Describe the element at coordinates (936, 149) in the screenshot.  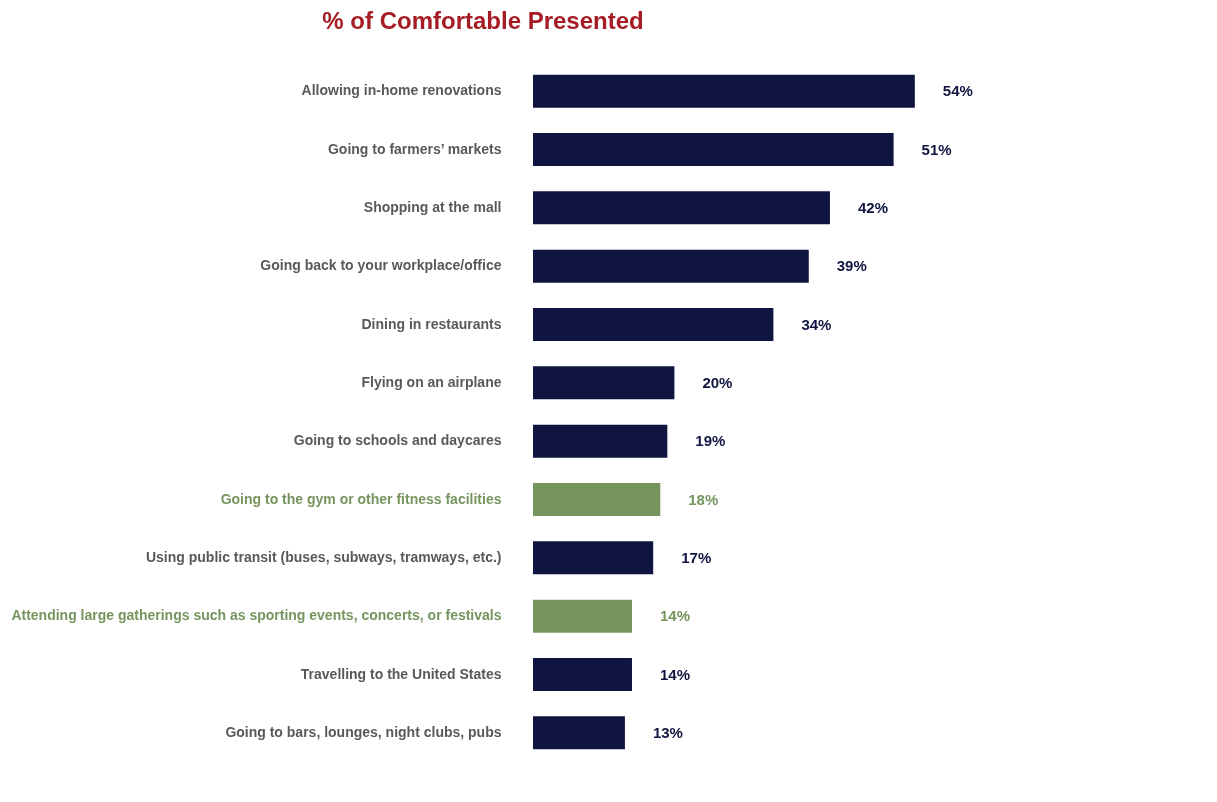
I see `data-label: 51%` at that location.